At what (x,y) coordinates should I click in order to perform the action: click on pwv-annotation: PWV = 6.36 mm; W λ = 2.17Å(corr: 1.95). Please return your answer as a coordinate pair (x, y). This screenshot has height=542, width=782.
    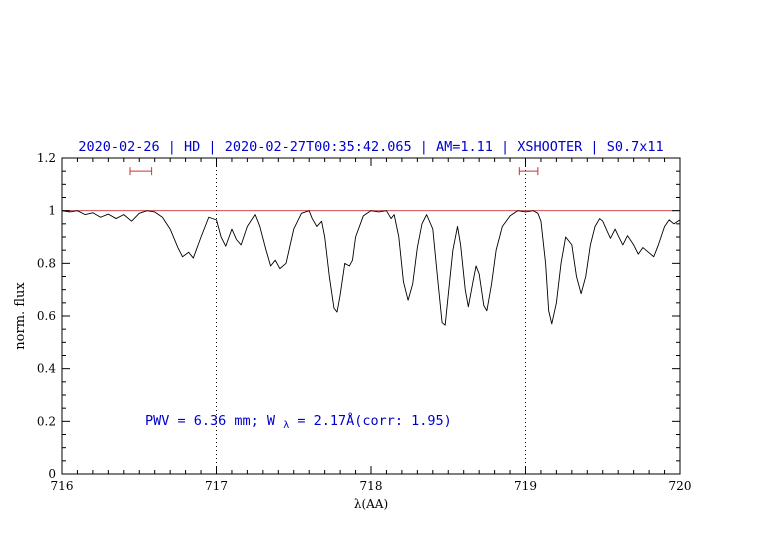
    Looking at the image, I should click on (298, 422).